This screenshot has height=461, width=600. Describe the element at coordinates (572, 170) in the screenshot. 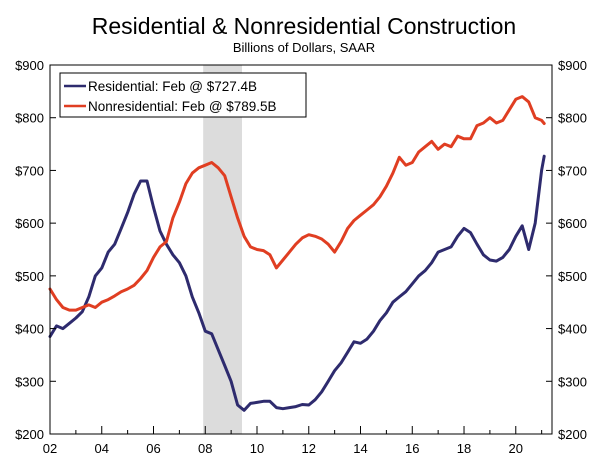

I see `y-tick-label-right: $700` at that location.